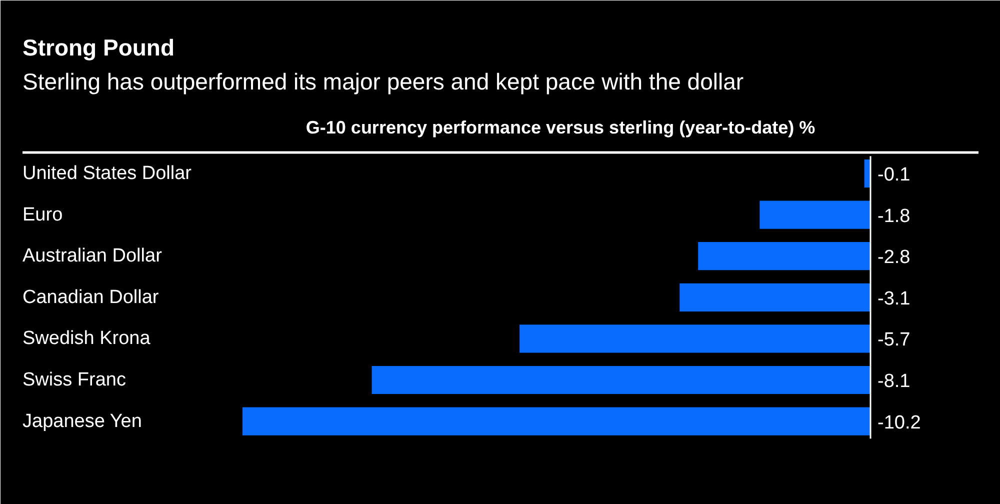  Describe the element at coordinates (894, 257) in the screenshot. I see `data-label: -2.8` at that location.